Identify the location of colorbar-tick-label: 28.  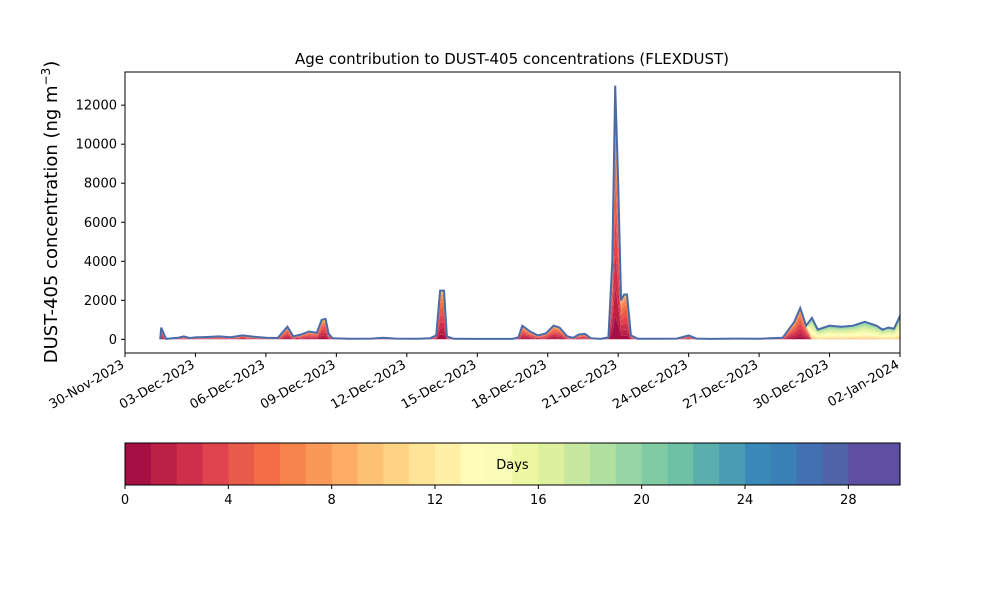
(848, 500).